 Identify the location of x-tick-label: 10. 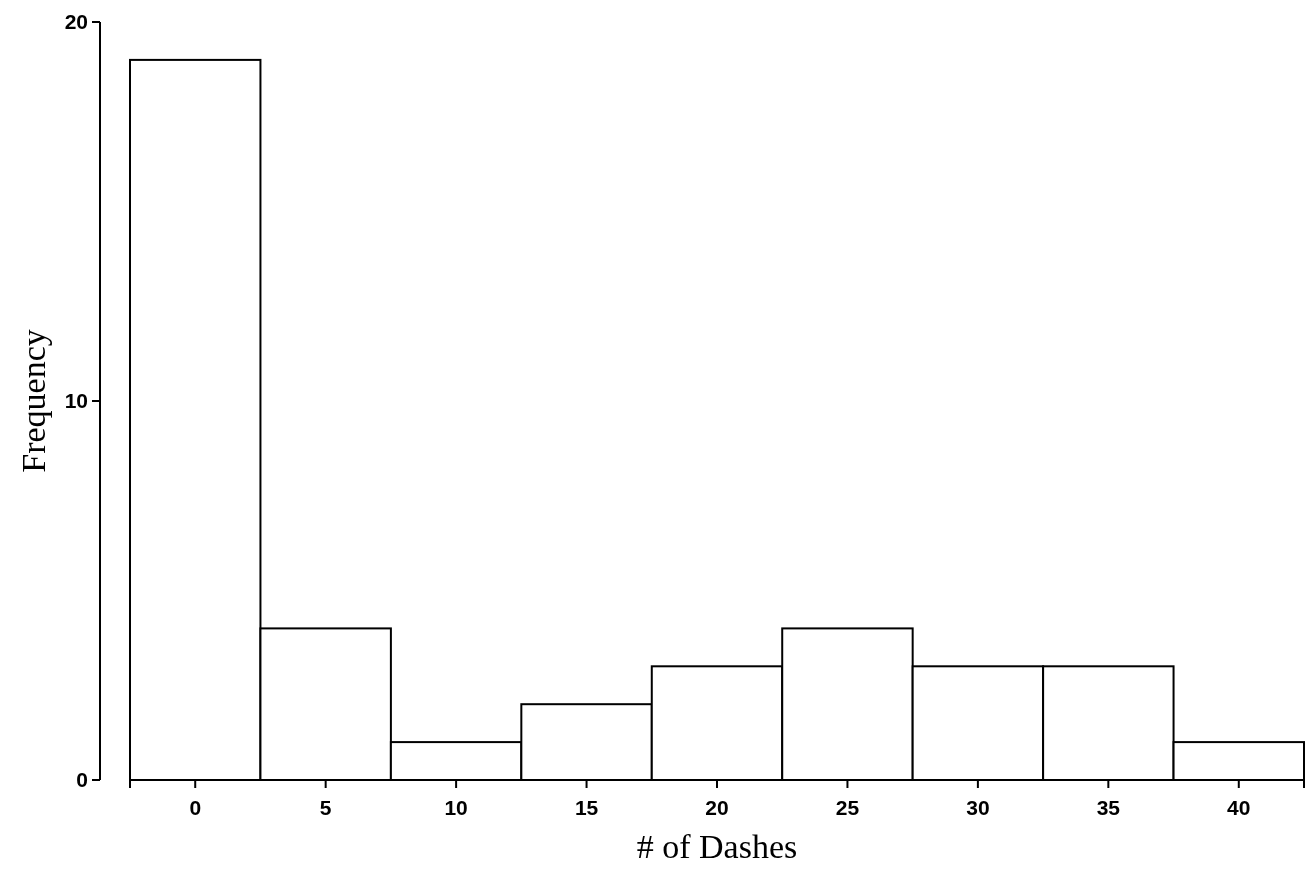
(456, 807).